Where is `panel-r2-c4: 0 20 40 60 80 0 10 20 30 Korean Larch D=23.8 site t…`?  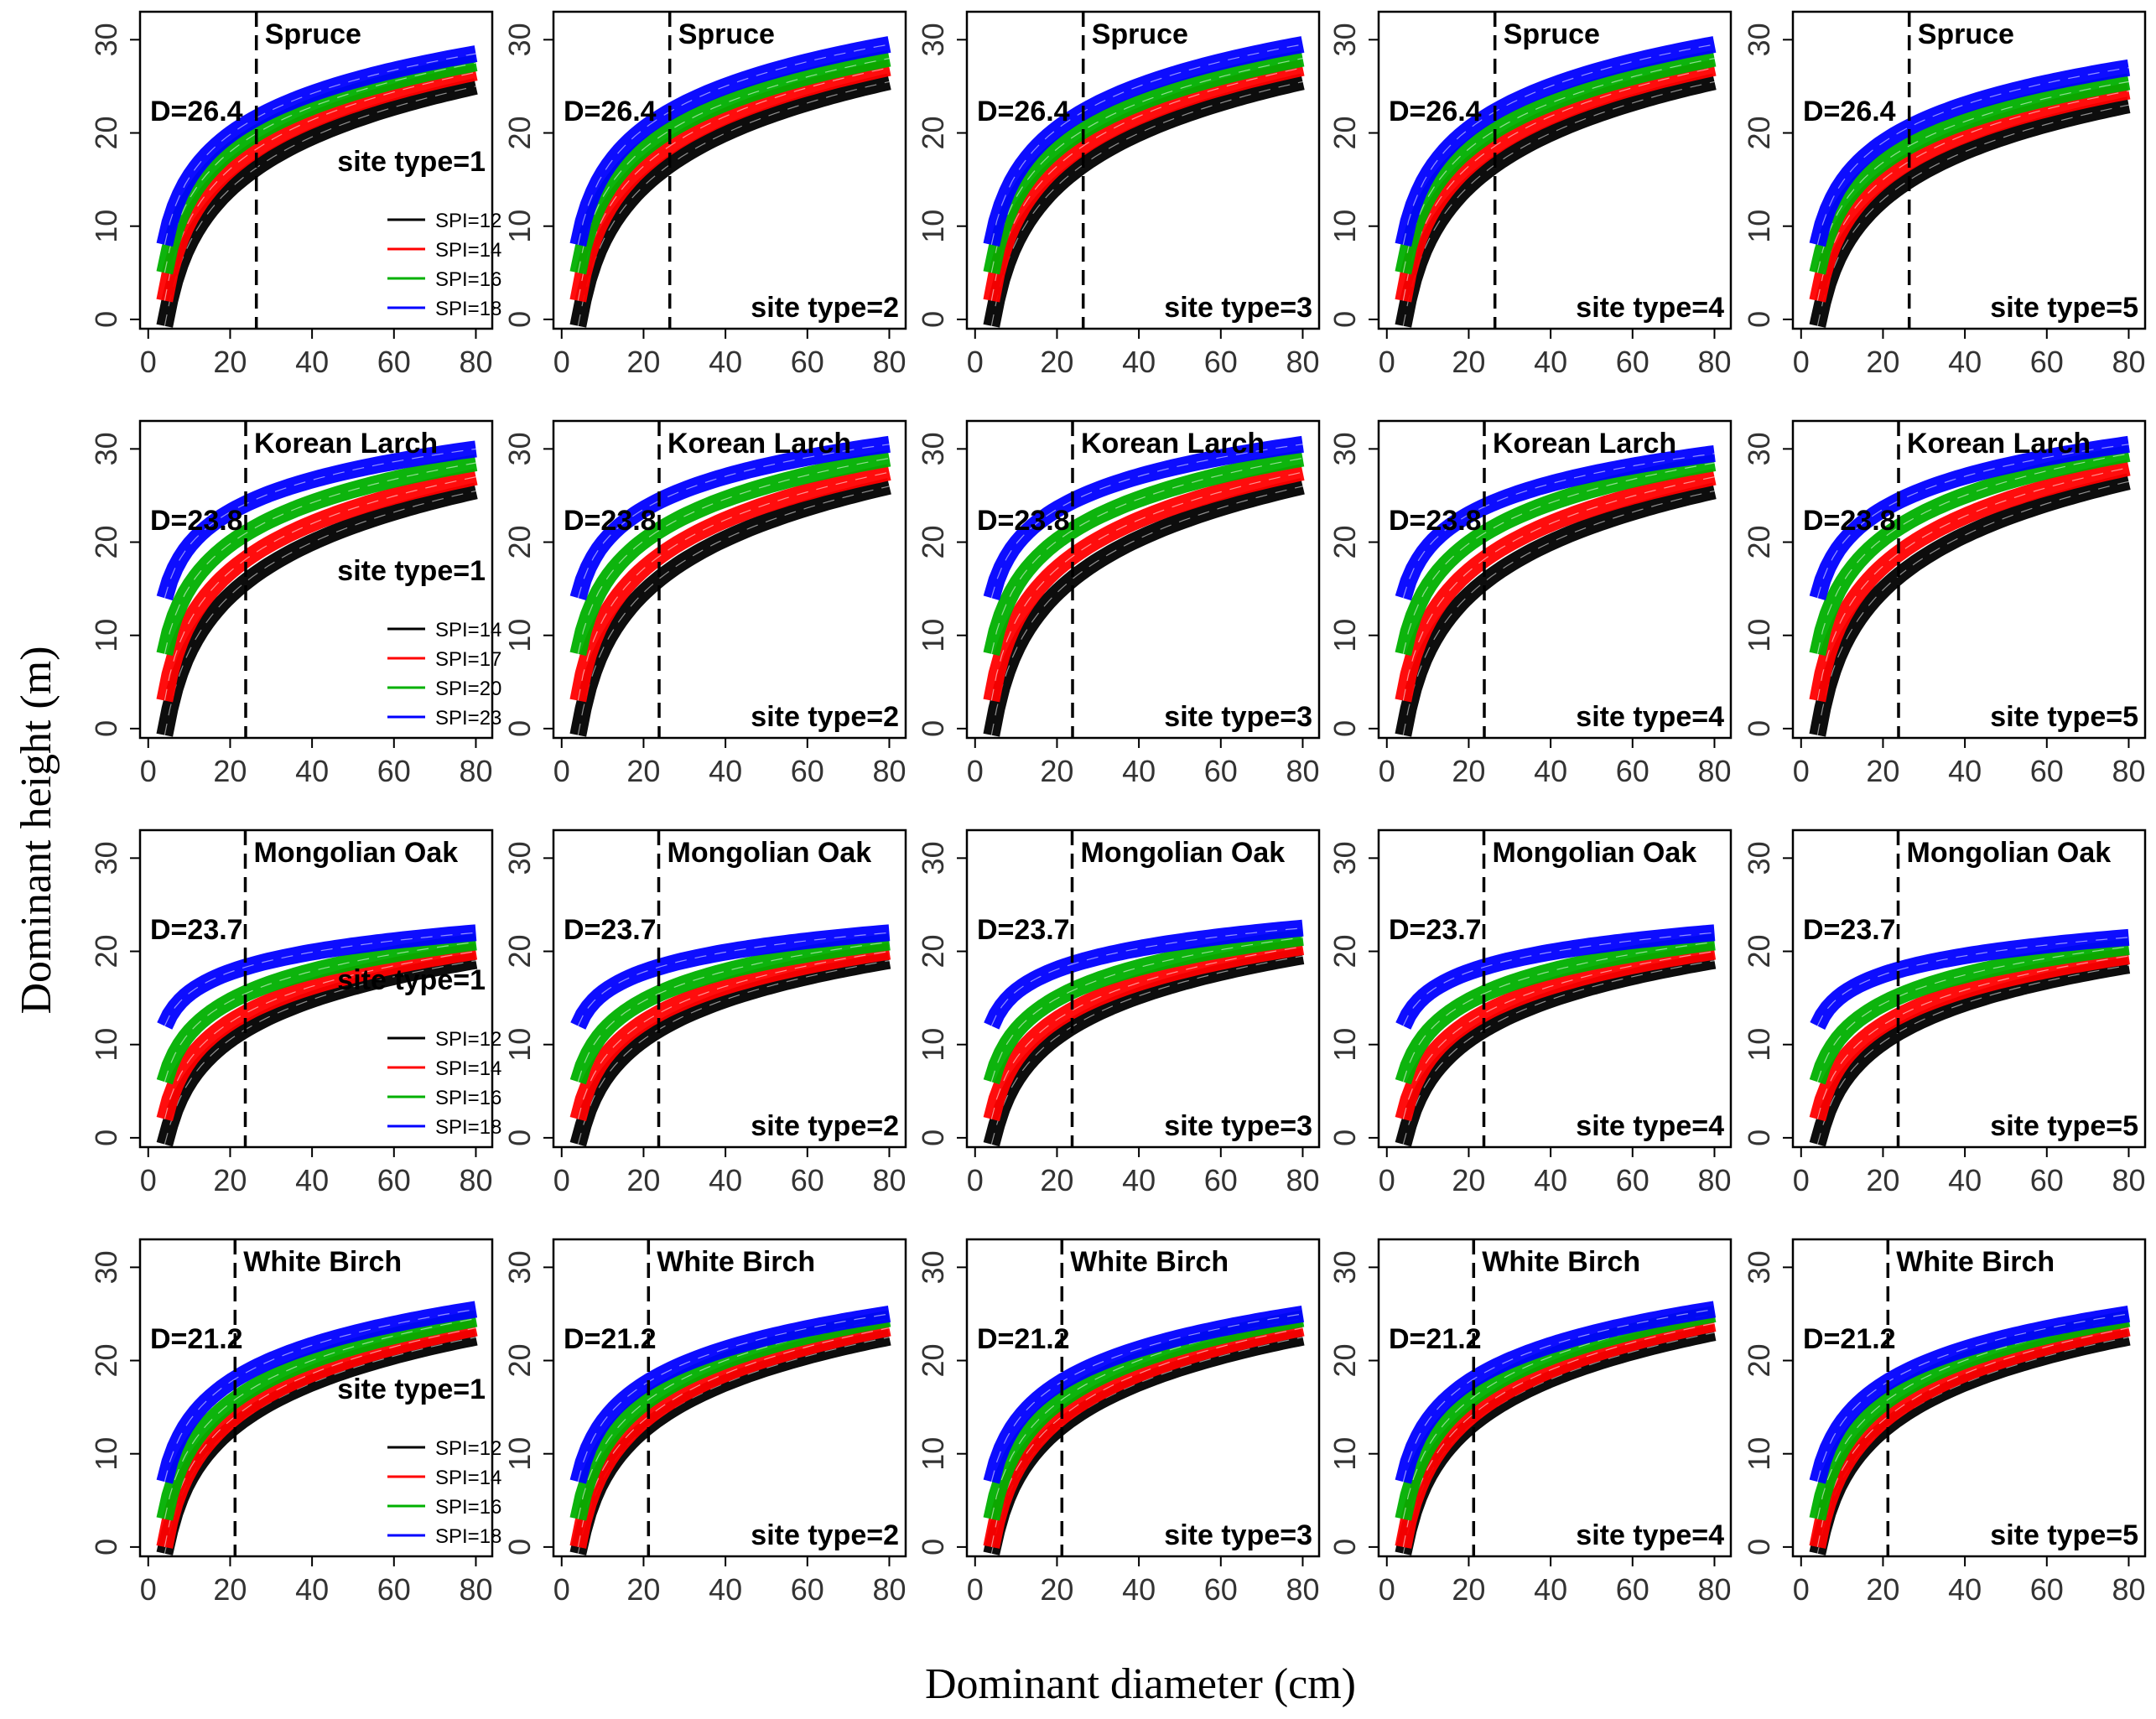 panel-r2-c4: 0 20 40 60 80 0 10 20 30 Korean Larch D=23.8 site t… is located at coordinates (1530, 603).